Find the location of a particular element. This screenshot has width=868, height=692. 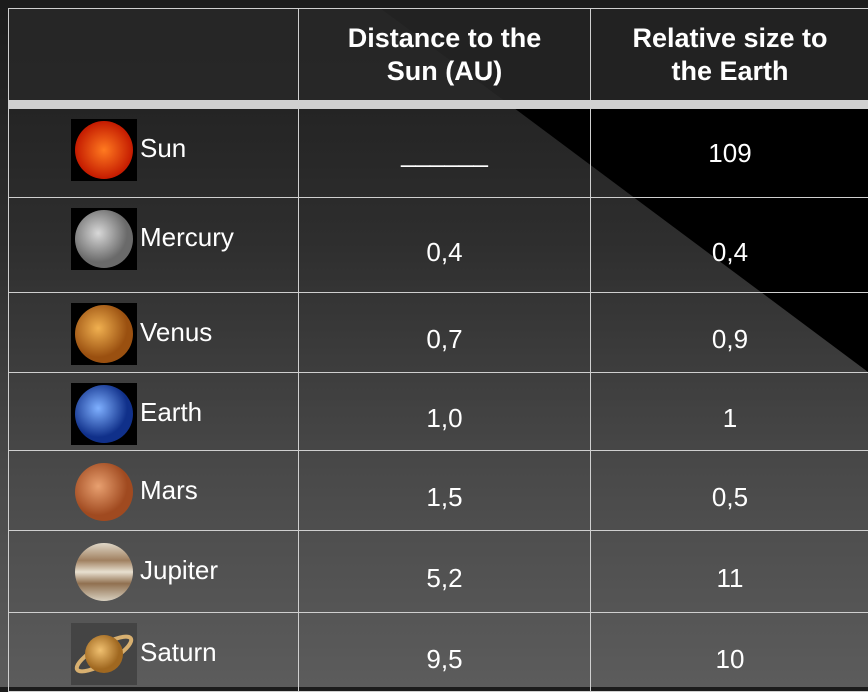

value-cell: 5,2 is located at coordinates (444, 571).